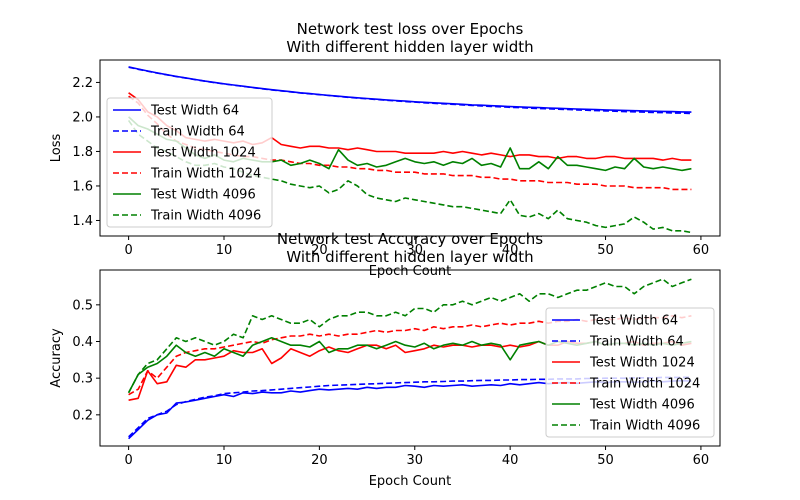 This screenshot has height=500, width=800. What do you see at coordinates (205, 216) in the screenshot?
I see `loss-legend-label-5: Train Width 4096` at bounding box center [205, 216].